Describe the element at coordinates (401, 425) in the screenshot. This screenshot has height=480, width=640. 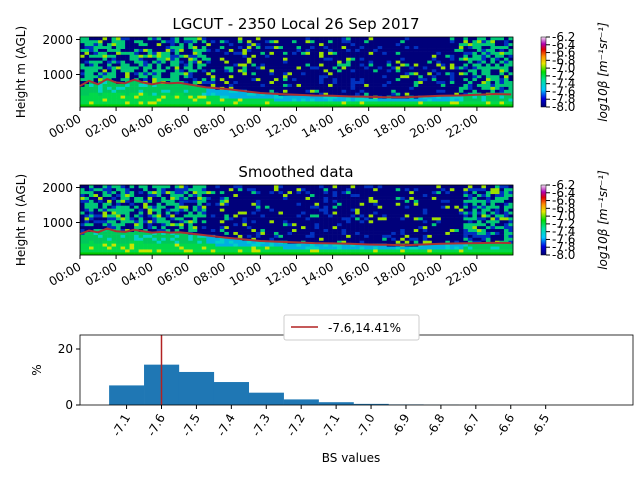
I see `histogram-xtick-label: -6.9` at that location.